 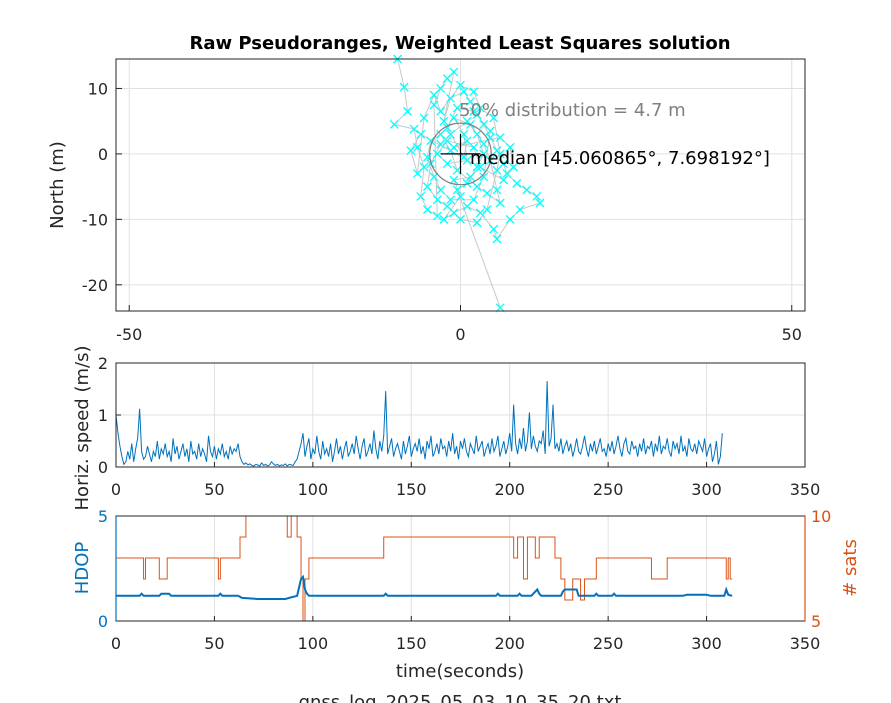 I want to click on speed-xtick-label: 0, so click(x=116, y=489).